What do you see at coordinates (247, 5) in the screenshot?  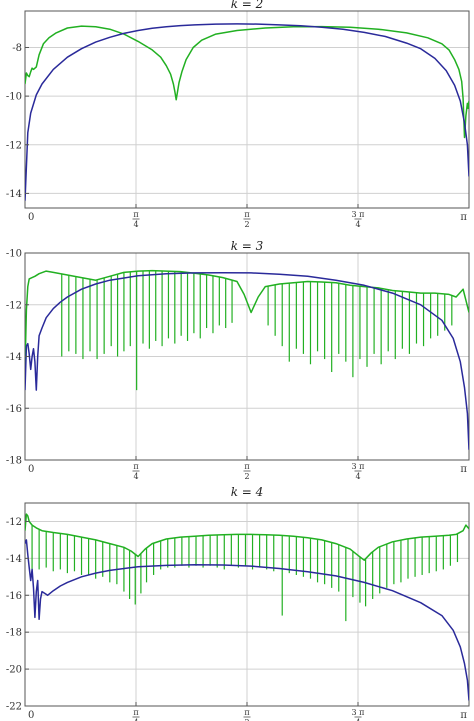 I see `chart-title: k = 2` at bounding box center [247, 5].